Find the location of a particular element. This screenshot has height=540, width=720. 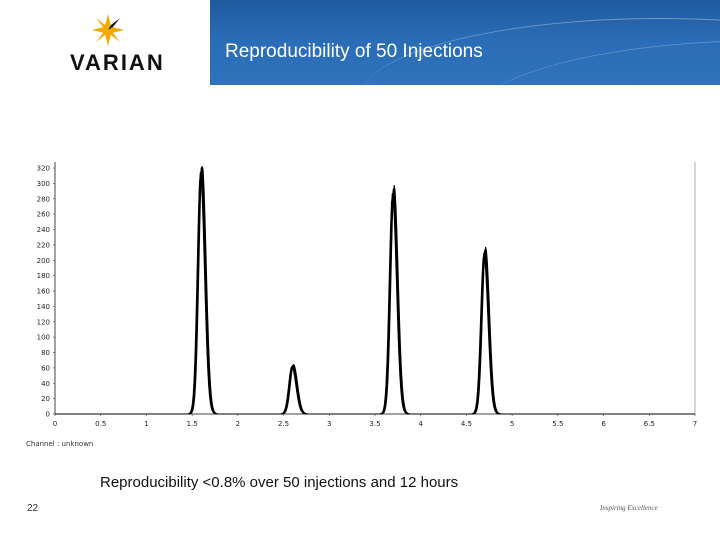

y-tick-label: 80 is located at coordinates (45, 353).